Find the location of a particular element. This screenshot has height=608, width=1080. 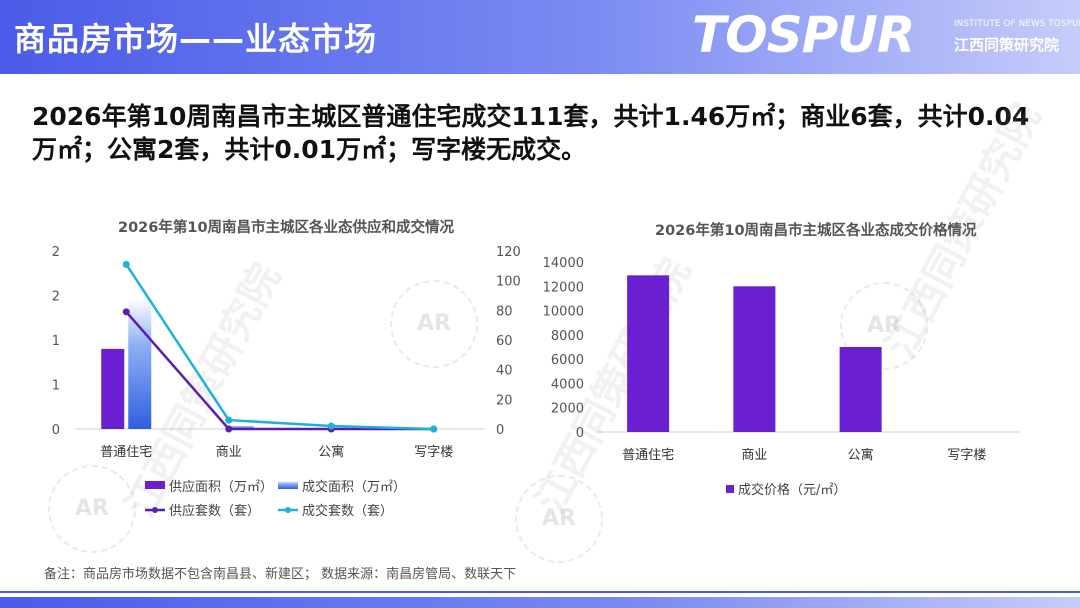

chart1-y-right-tick: 60 is located at coordinates (504, 341).